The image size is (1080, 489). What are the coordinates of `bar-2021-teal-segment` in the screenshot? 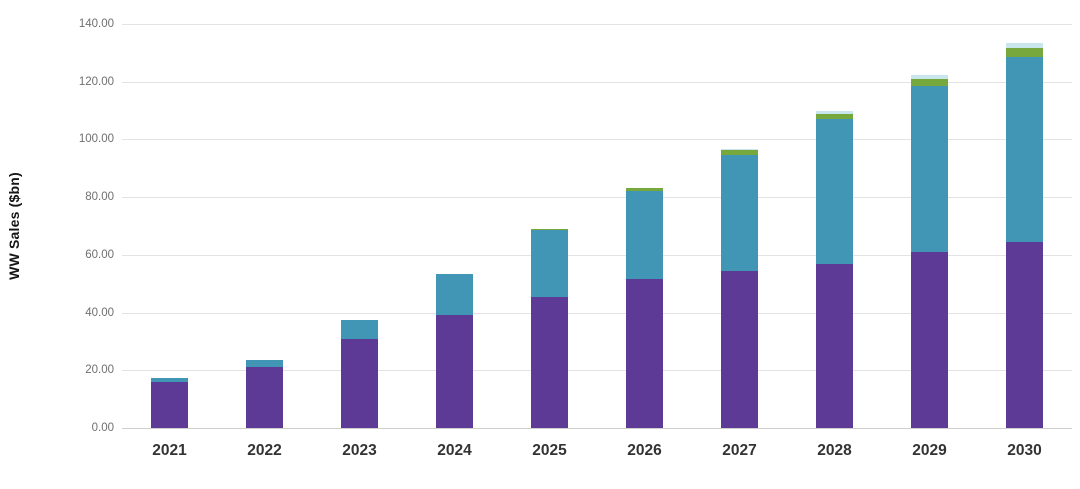 It's located at (169, 379).